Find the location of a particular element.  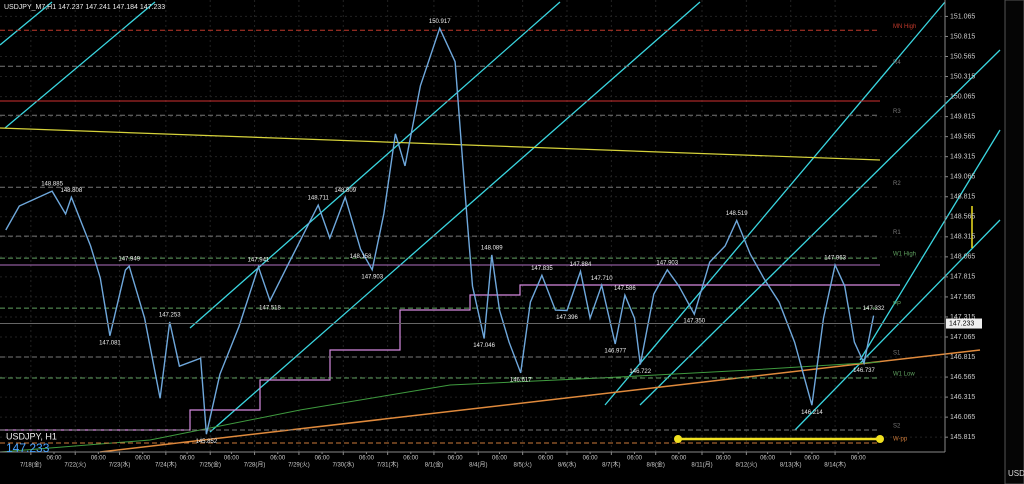

y-tick-label: 150.565 is located at coordinates (962, 56).